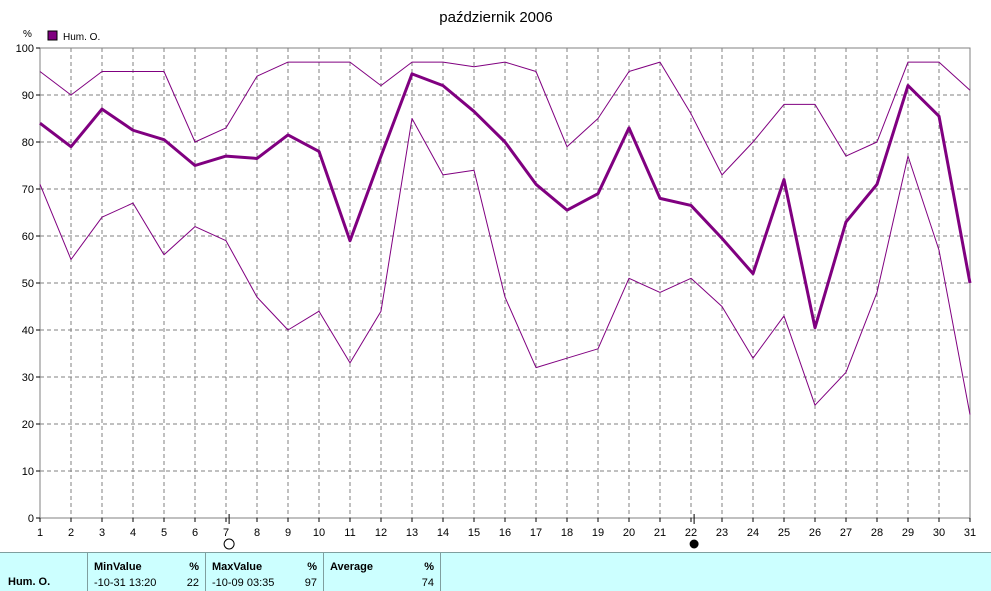 This screenshot has width=991, height=591. Describe the element at coordinates (28, 331) in the screenshot. I see `y-tick-label: 40` at that location.